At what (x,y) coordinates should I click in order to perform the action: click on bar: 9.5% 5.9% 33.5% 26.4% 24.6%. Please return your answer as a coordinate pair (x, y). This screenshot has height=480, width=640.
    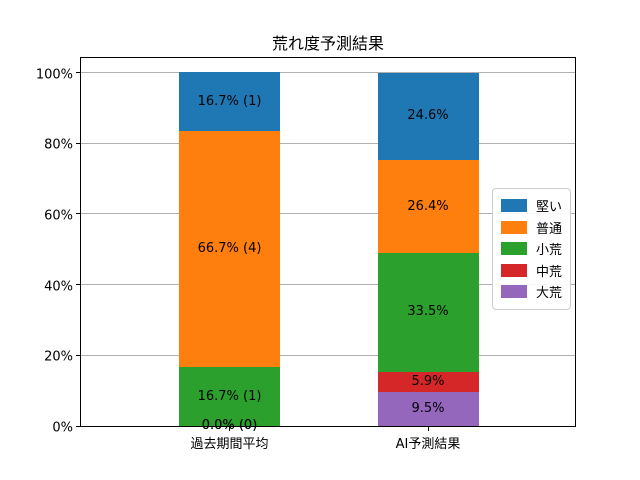
    Looking at the image, I should click on (428, 242).